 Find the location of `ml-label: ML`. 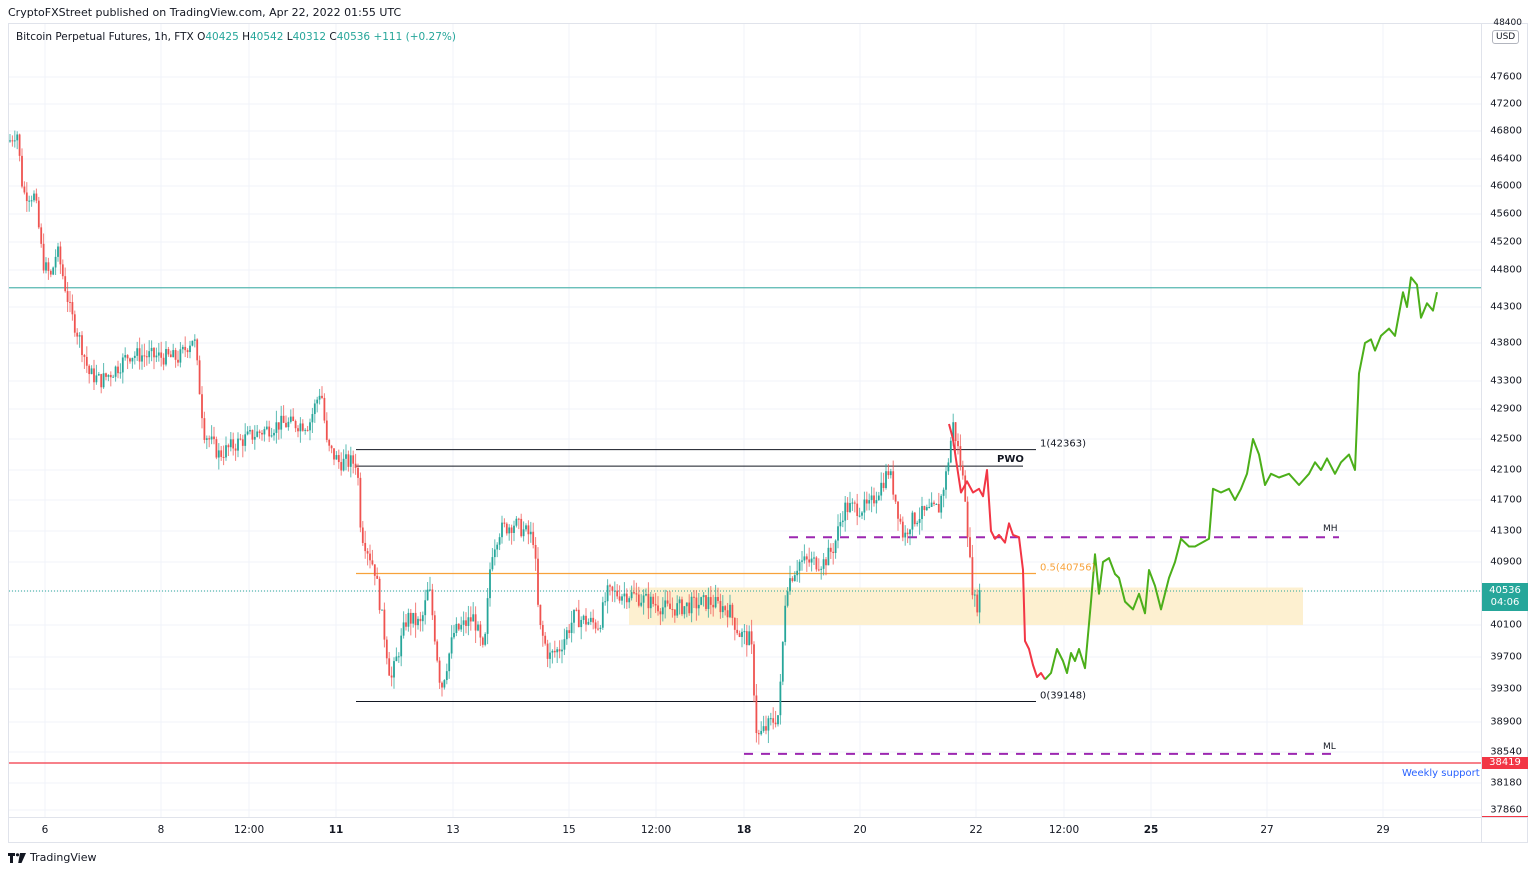

ml-label: ML is located at coordinates (1329, 747).